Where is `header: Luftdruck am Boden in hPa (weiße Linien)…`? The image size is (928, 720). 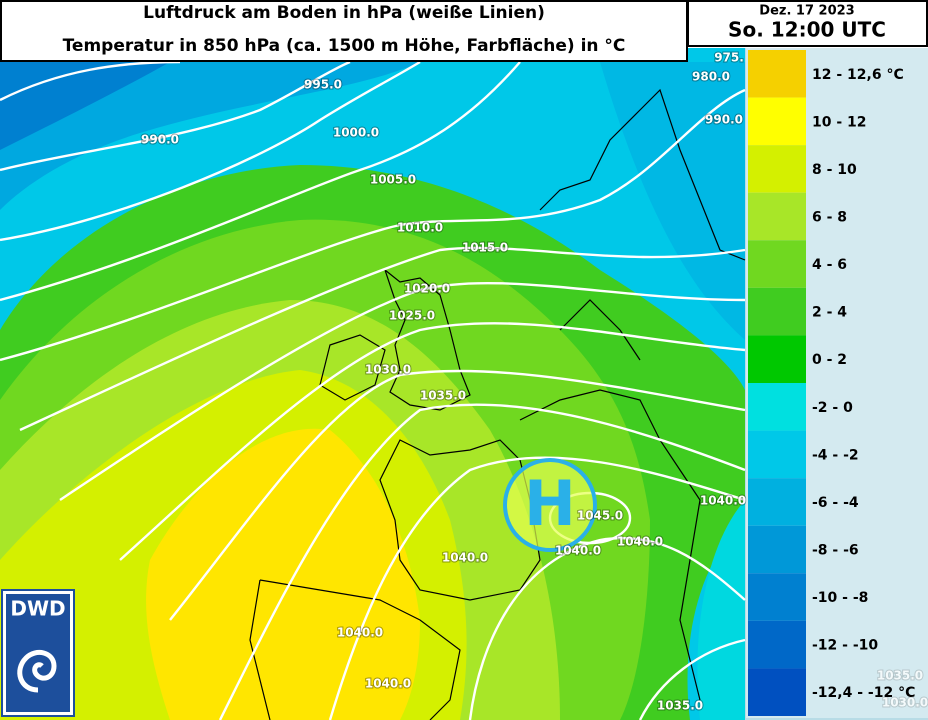
header: Luftdruck am Boden in hPa (weiße Linien)… is located at coordinates (464, 31).